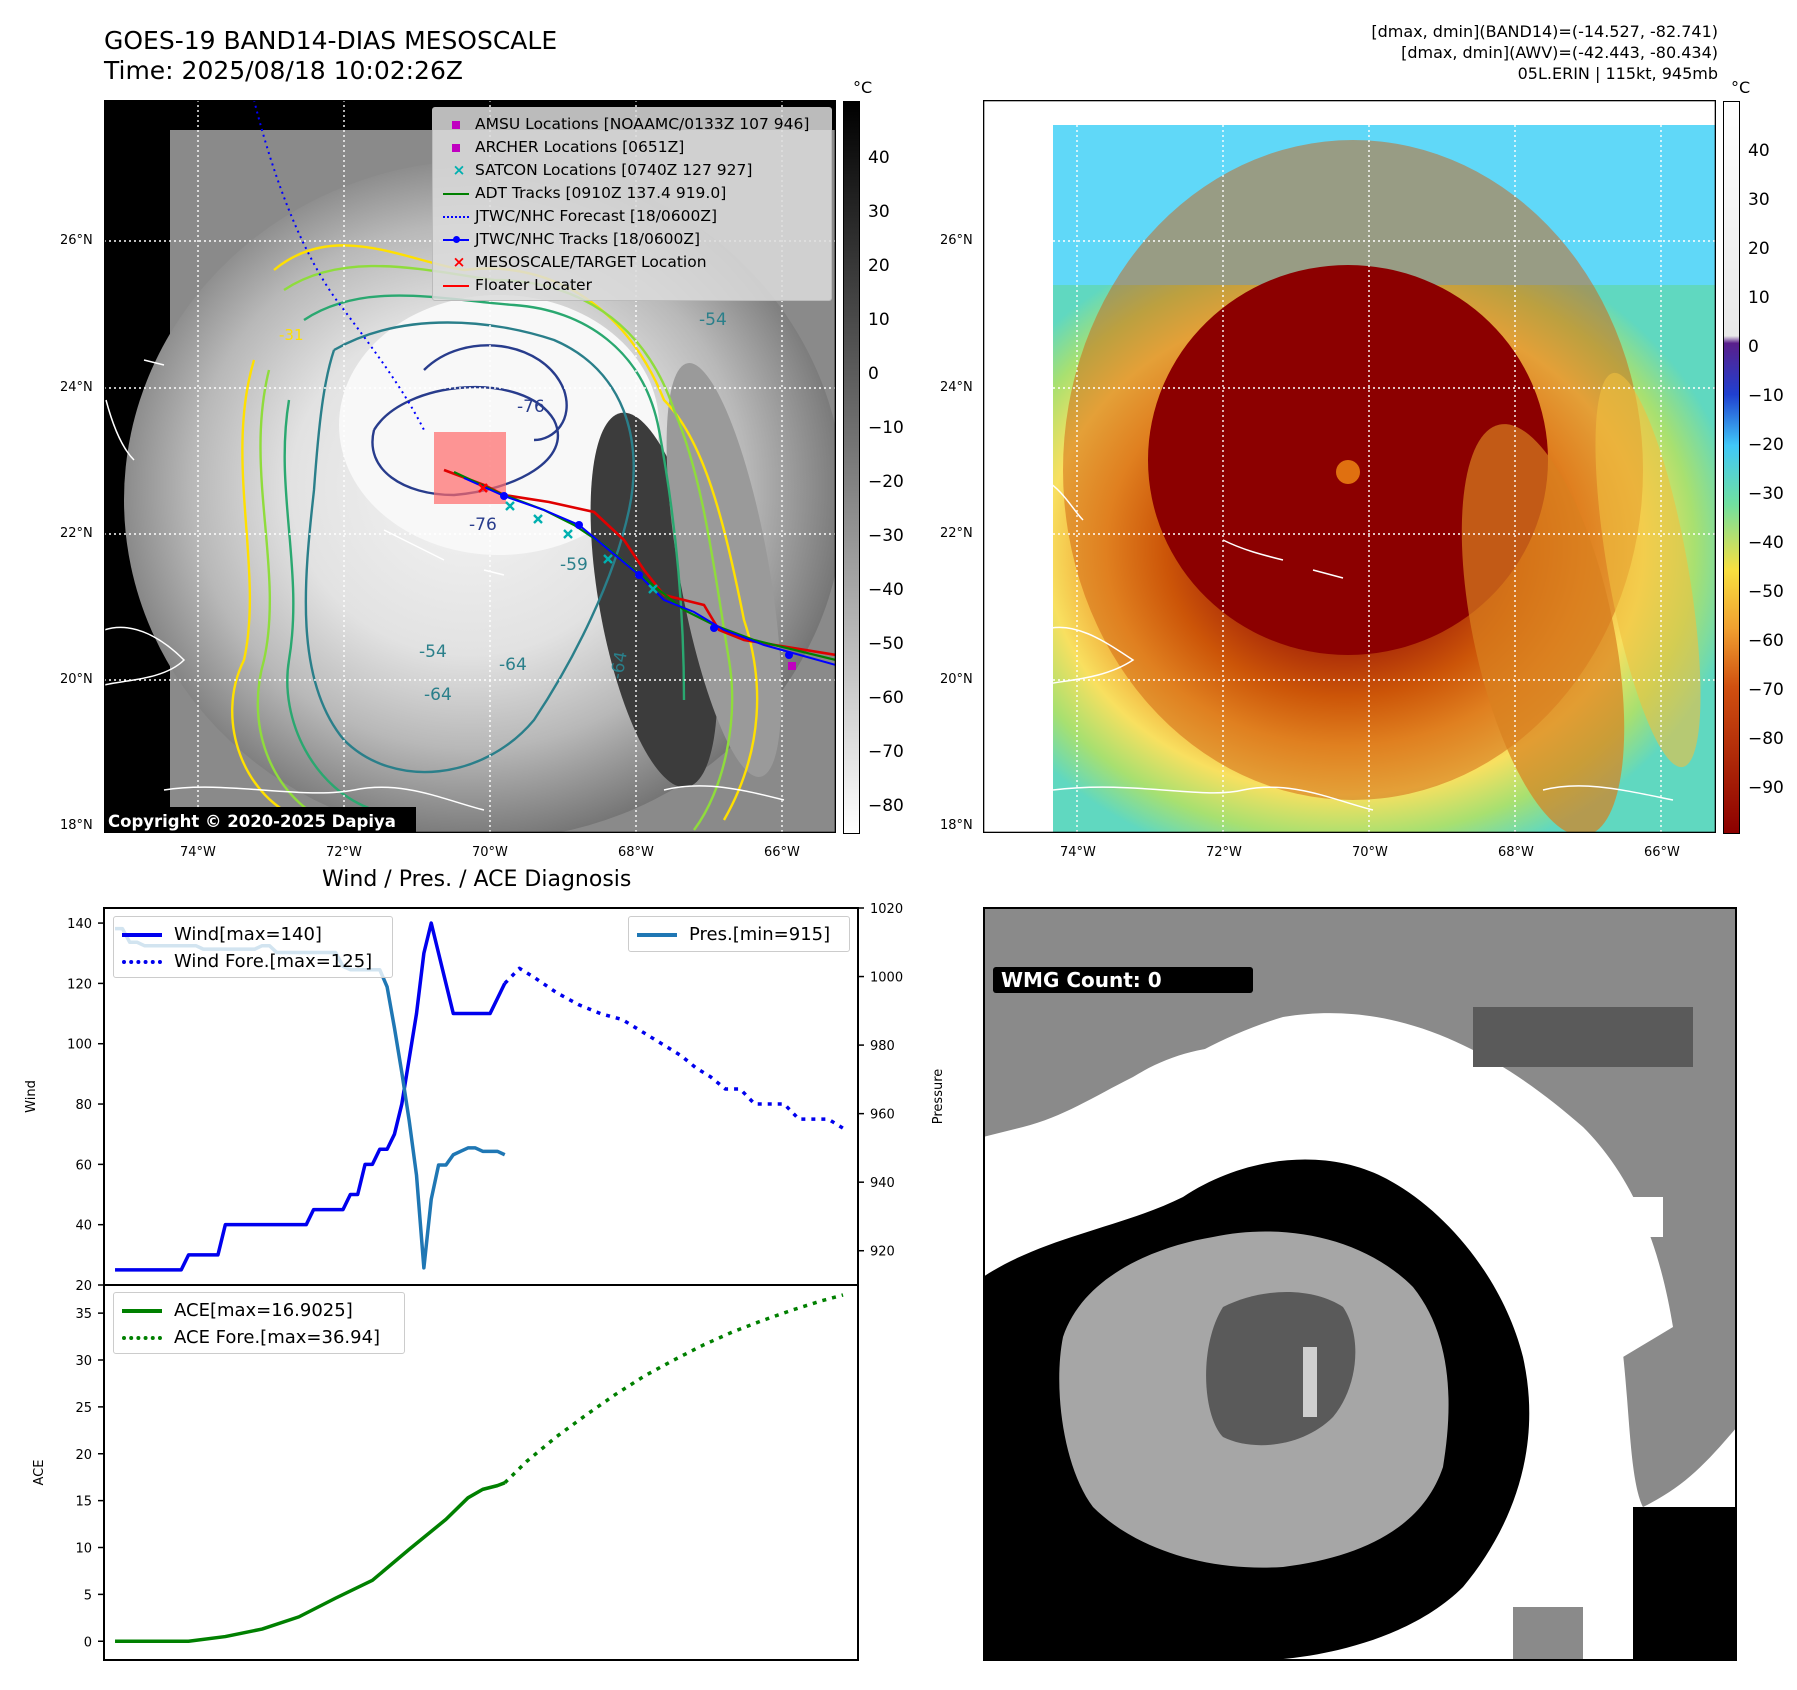  Describe the element at coordinates (339, 265) in the screenshot. I see `forecast-track` at that location.